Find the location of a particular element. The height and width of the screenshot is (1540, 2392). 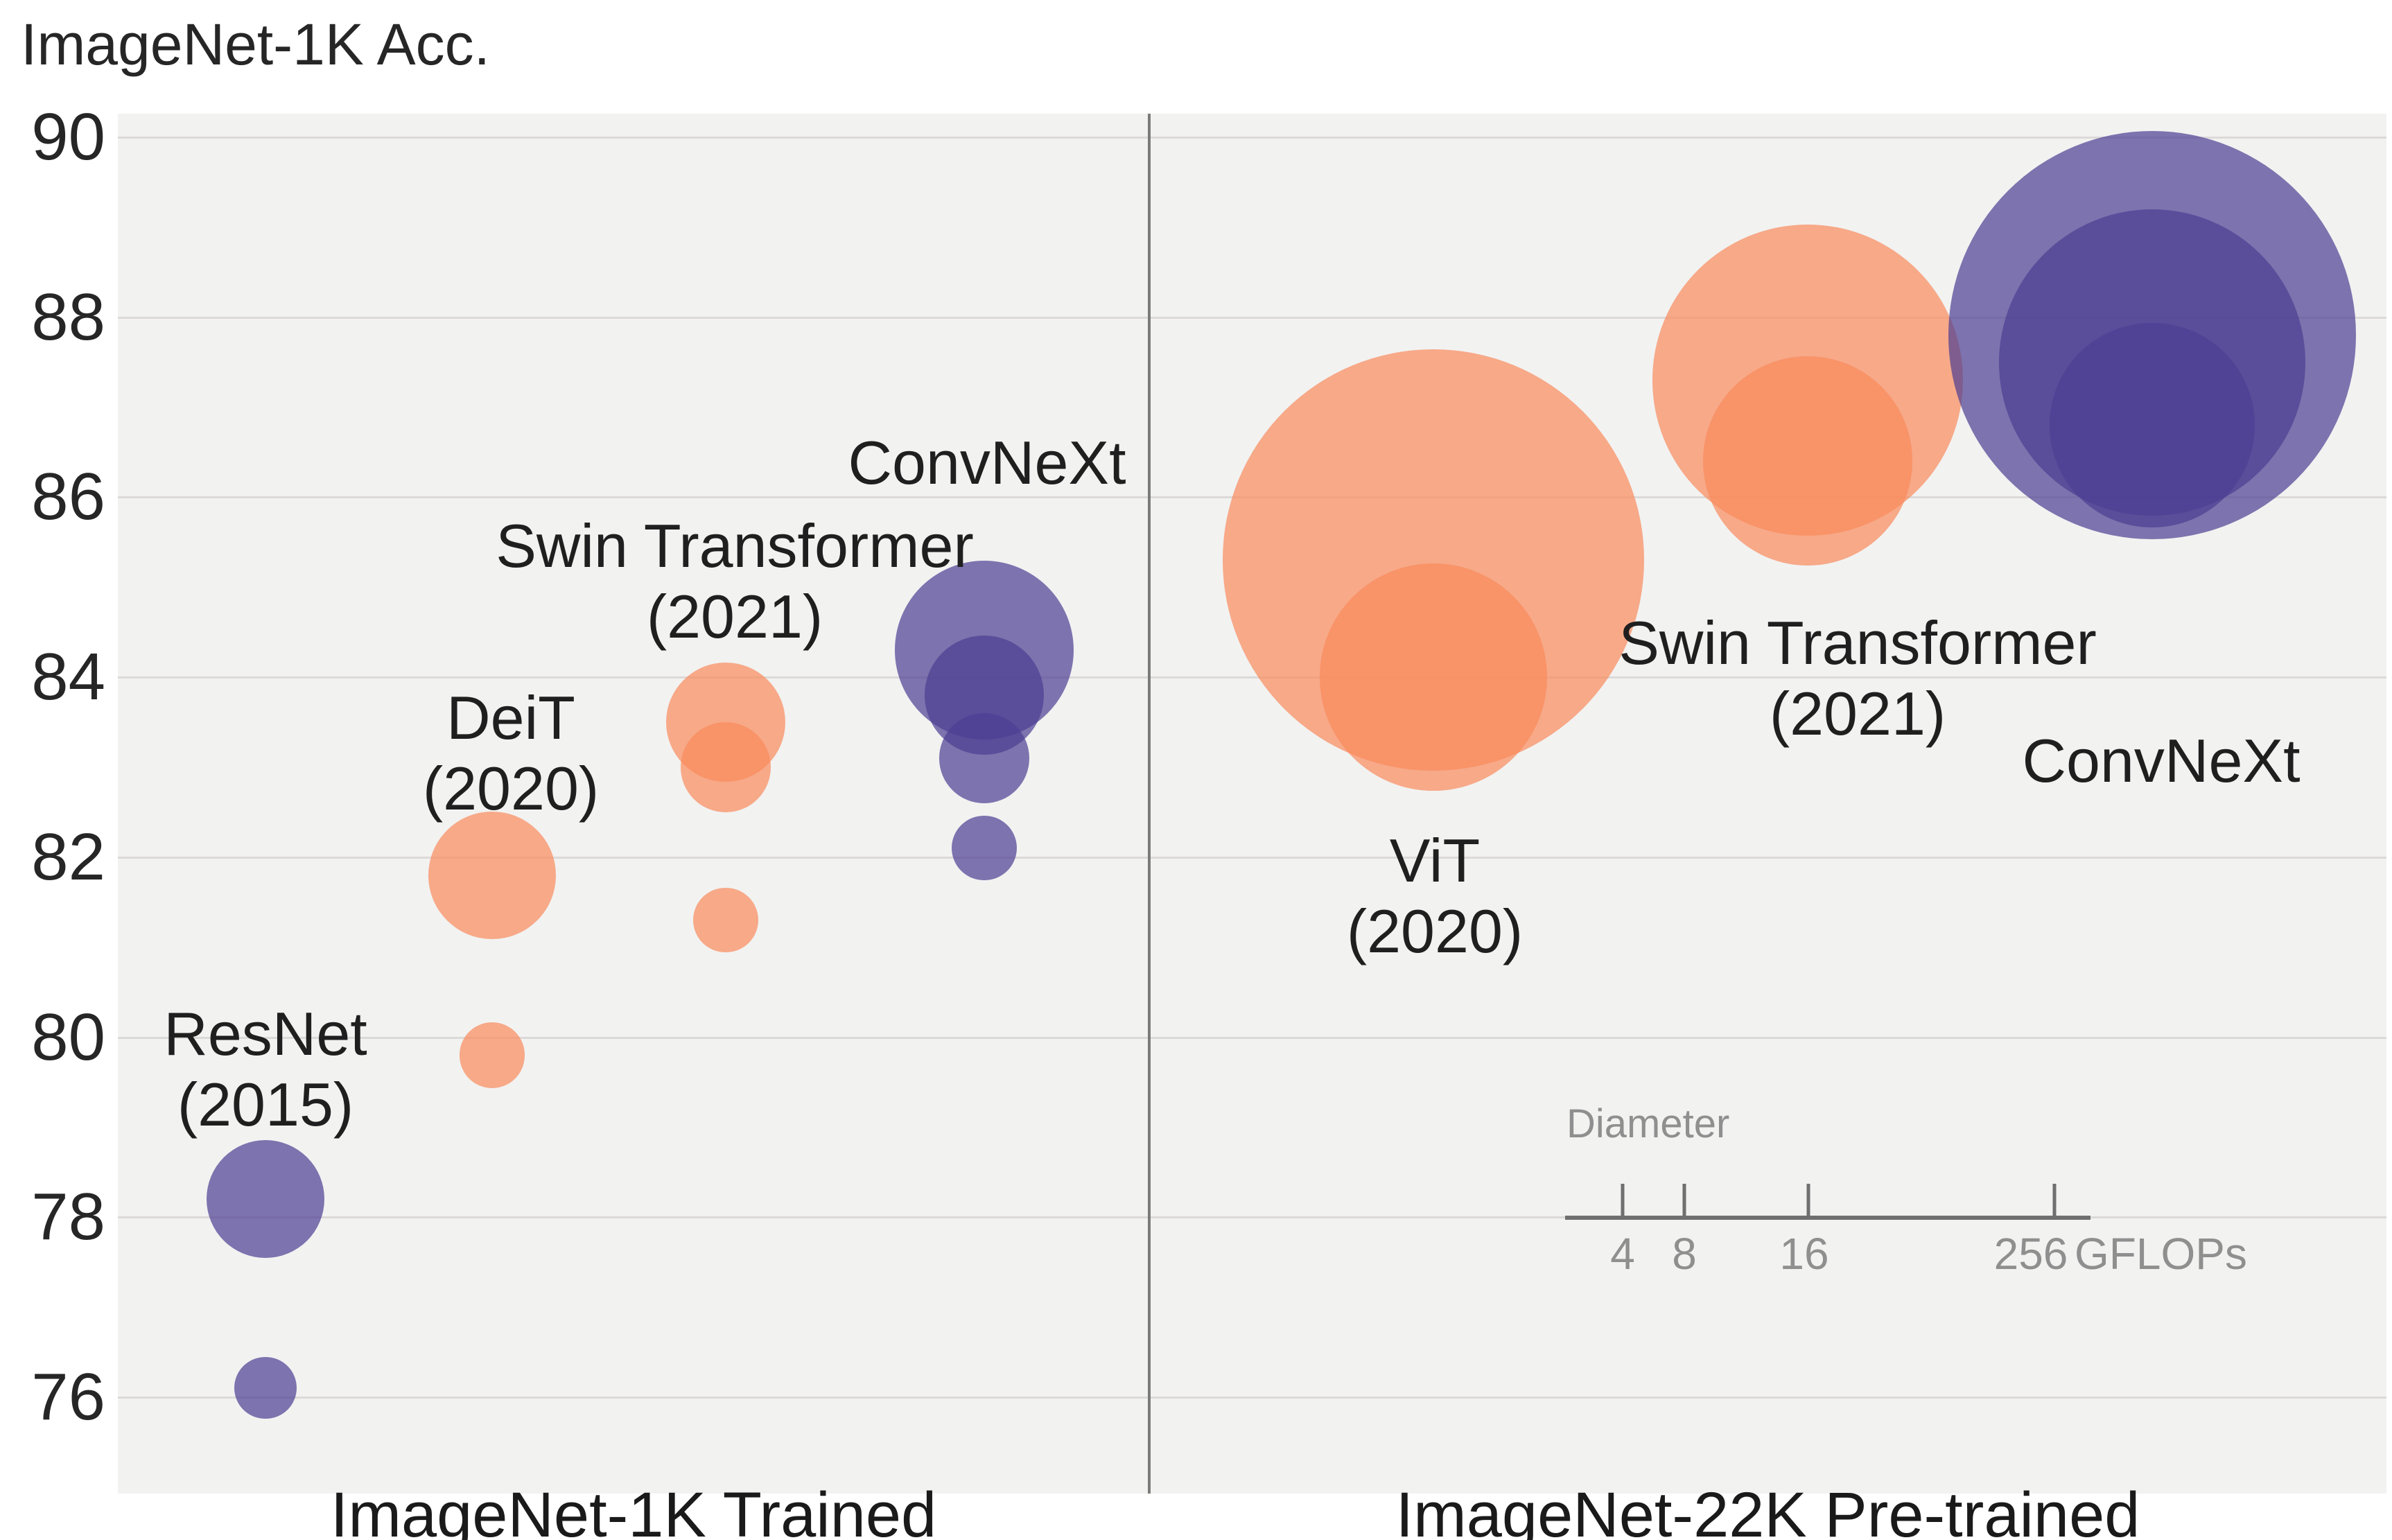

size-legend-baseline is located at coordinates (1827, 1218).